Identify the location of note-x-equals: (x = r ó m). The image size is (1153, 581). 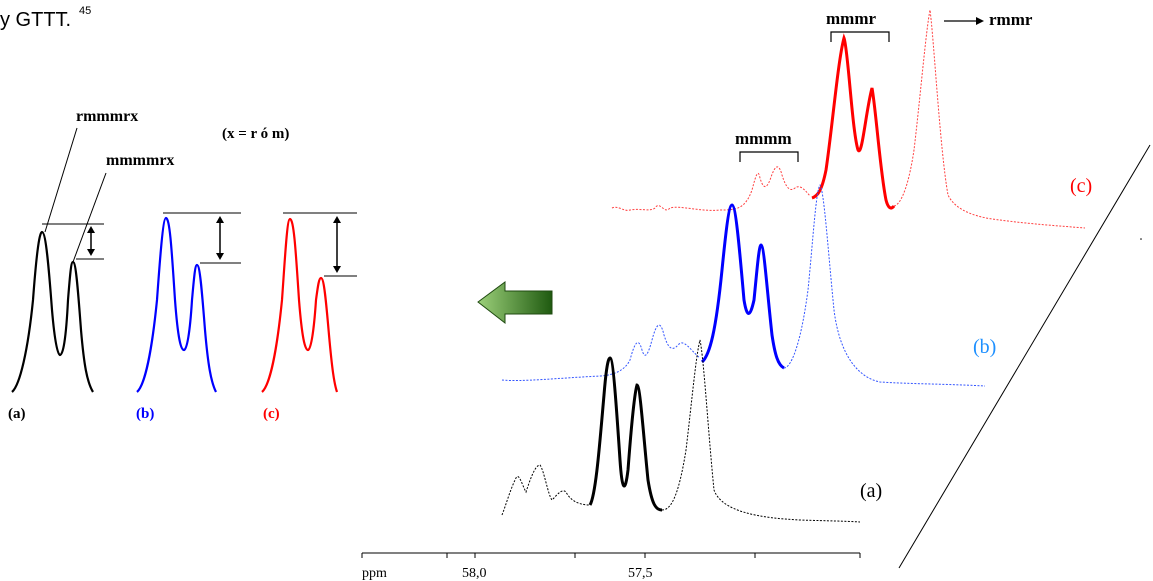
(255, 134).